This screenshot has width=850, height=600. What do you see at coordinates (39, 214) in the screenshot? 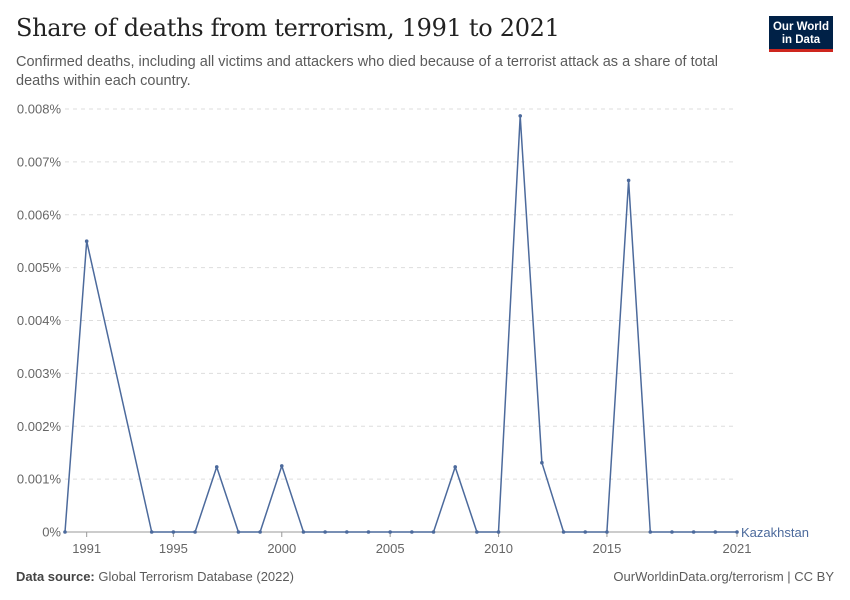
I see `y-tick-label: 0.006%` at bounding box center [39, 214].